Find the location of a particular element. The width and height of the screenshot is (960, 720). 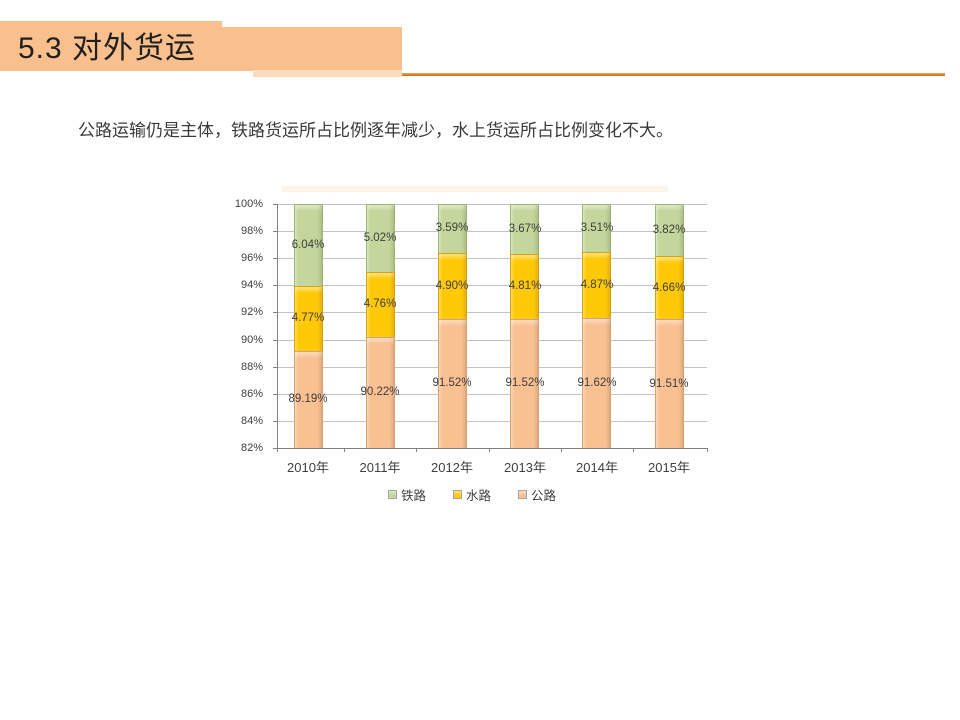

bar-segment-铁路-2010年 is located at coordinates (308, 245).